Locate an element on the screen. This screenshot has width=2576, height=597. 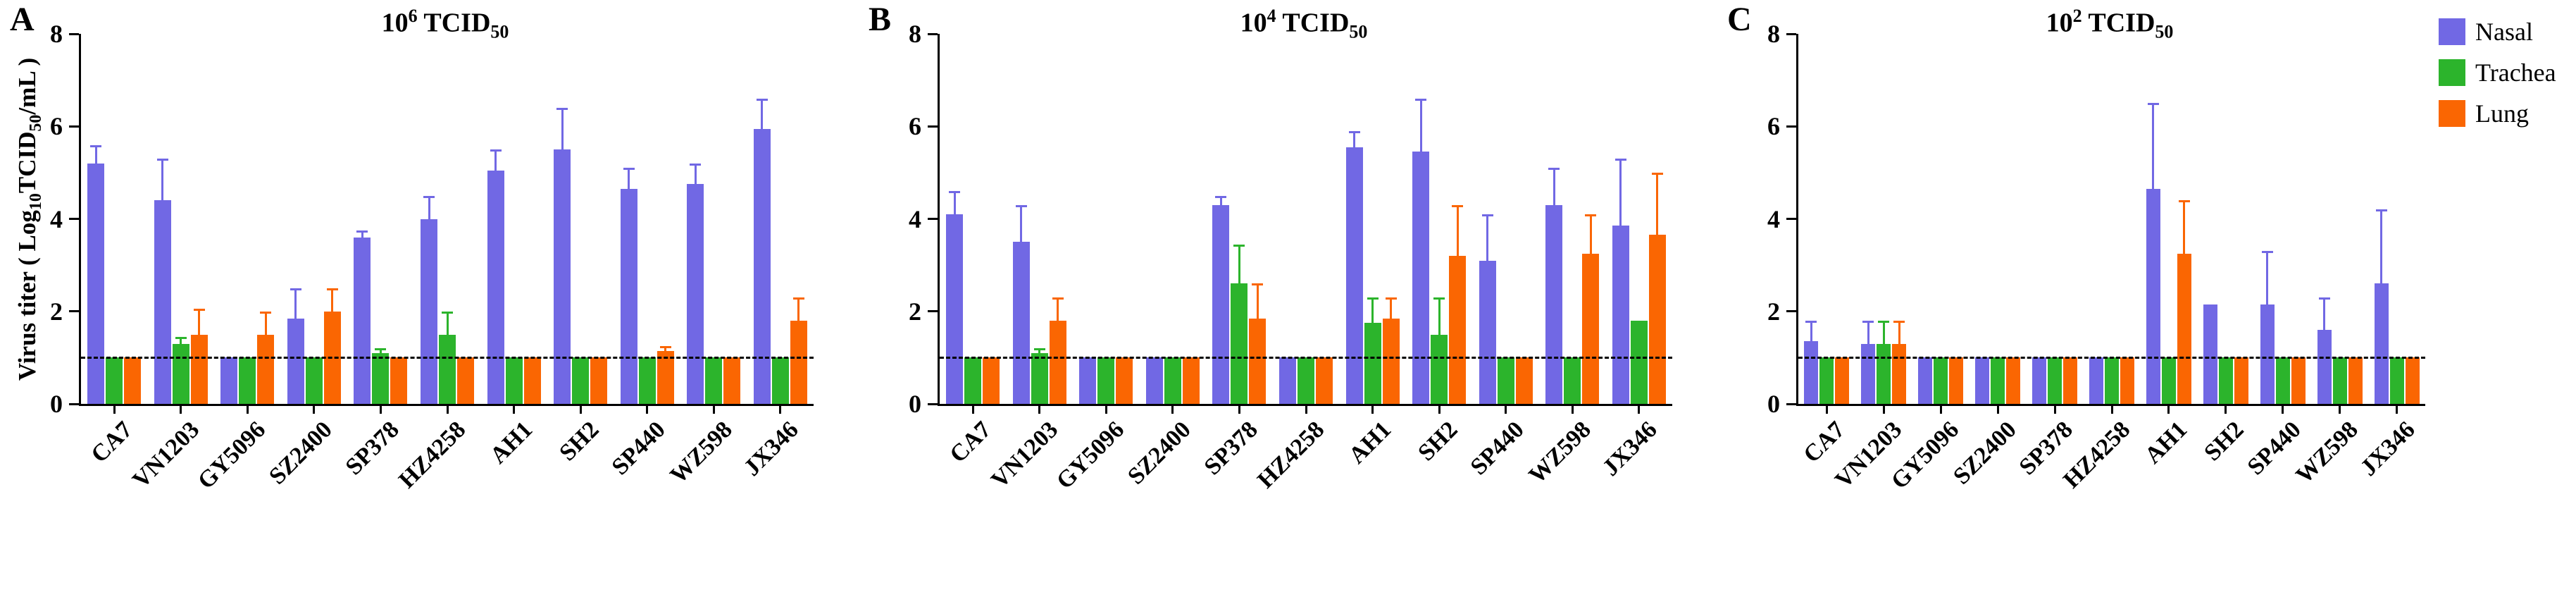
bar-lung-wz598 is located at coordinates (1591, 328).